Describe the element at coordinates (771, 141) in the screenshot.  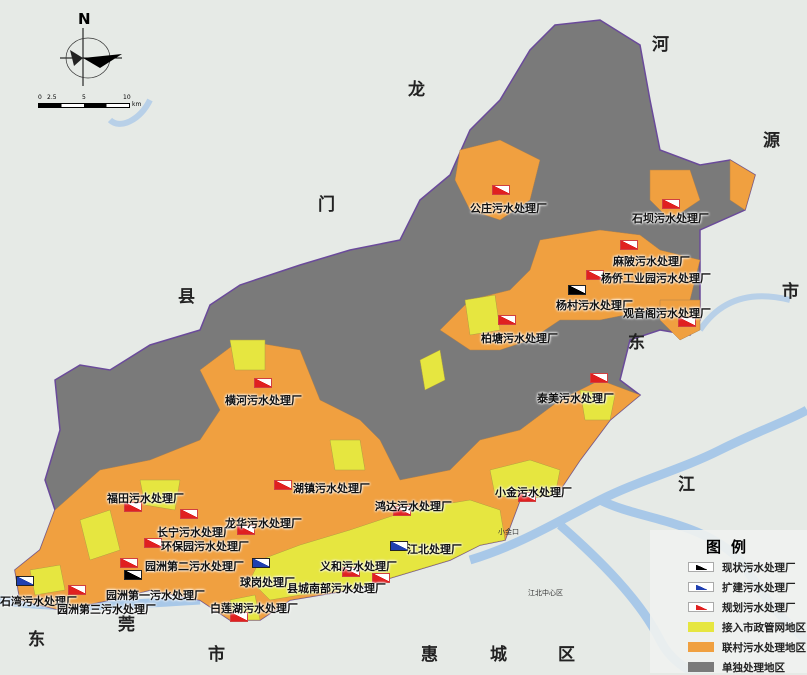
I see `region-label: 源` at that location.